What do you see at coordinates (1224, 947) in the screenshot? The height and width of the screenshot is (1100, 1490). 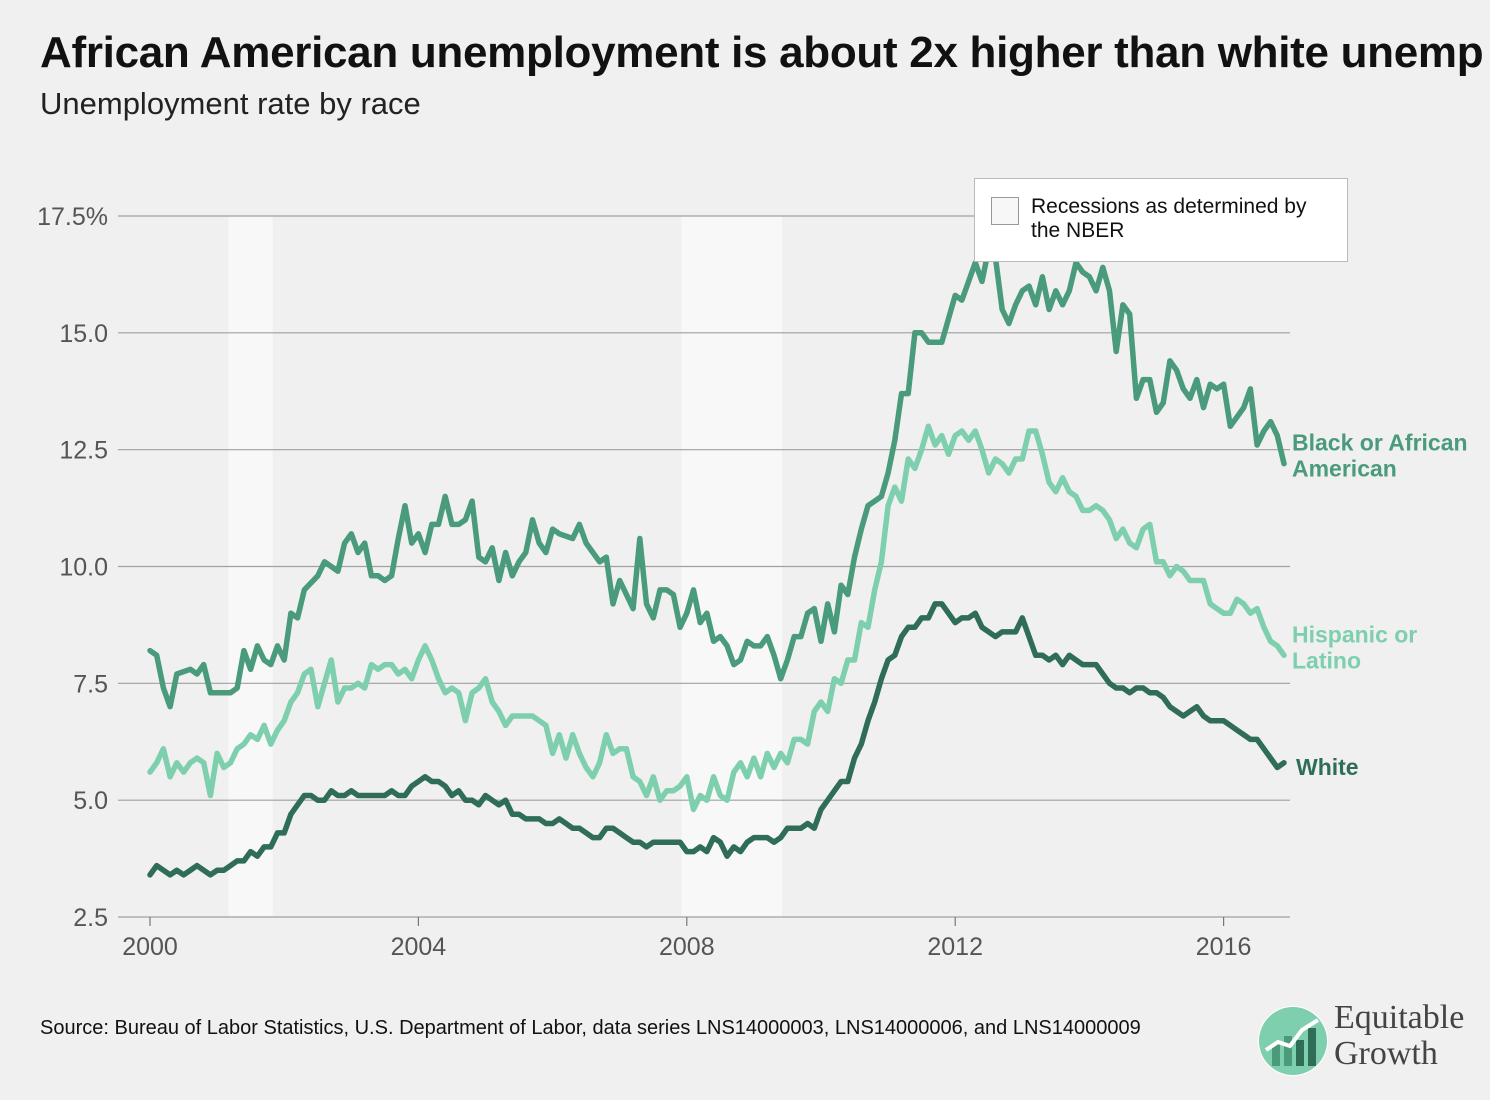 I see `x-tick-label: 2016` at bounding box center [1224, 947].